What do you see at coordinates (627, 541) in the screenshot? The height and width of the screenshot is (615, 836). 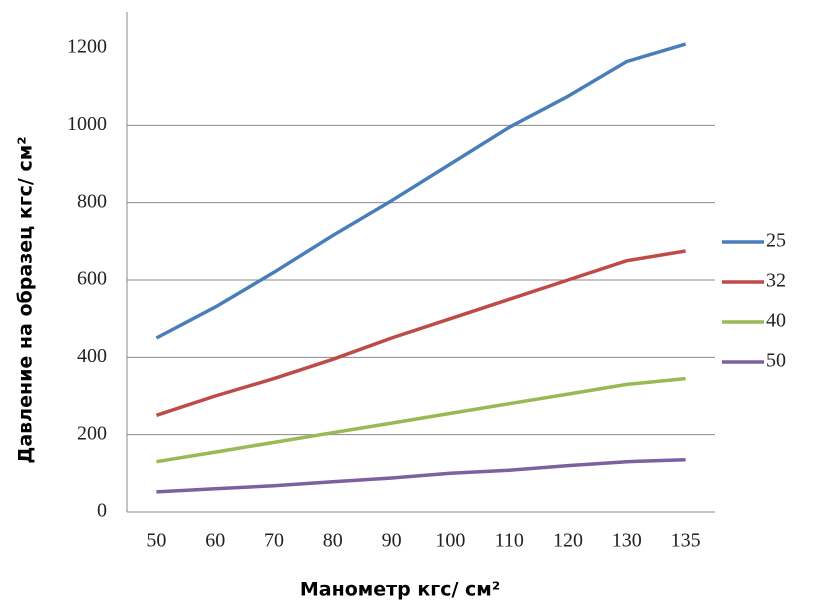 I see `x-tick-label: 130` at bounding box center [627, 541].